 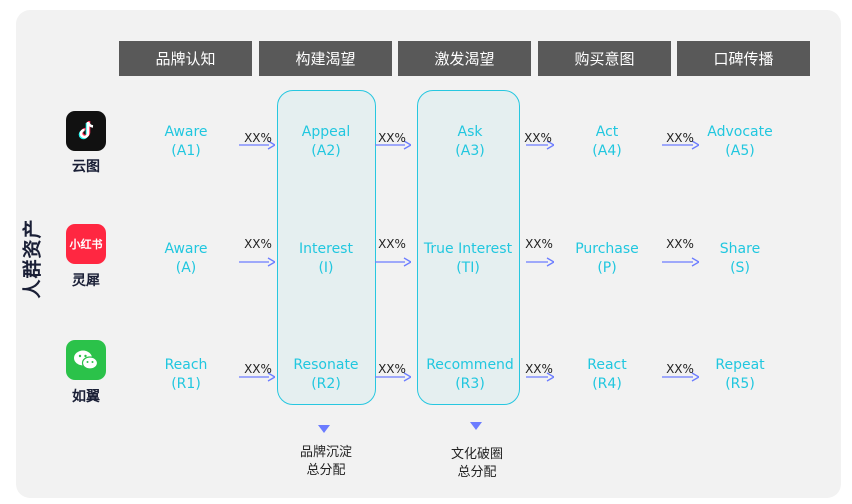 What do you see at coordinates (464, 58) in the screenshot?
I see `stage-header-3: 激发渴望` at bounding box center [464, 58].